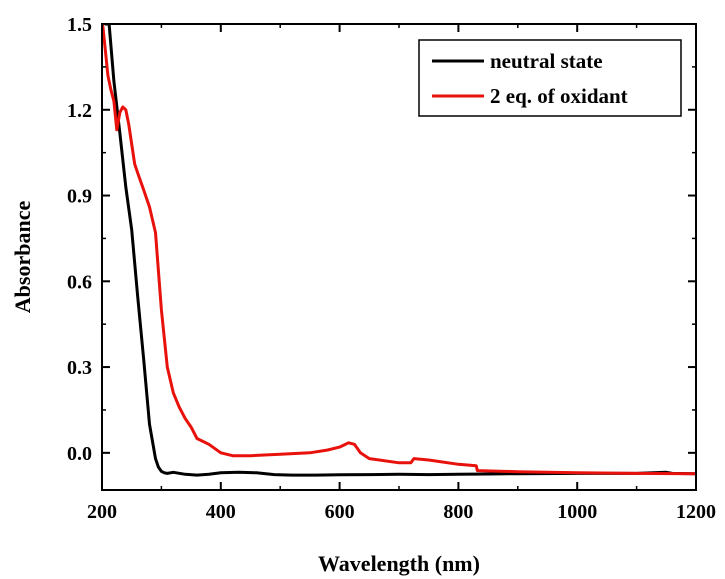 This screenshot has height=579, width=725. I want to click on y-tick-label: 0.9, so click(79, 197).